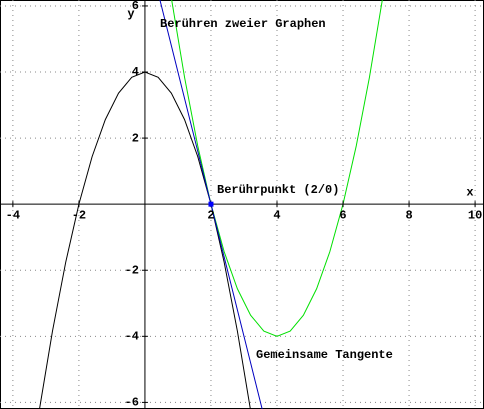 Image resolution: width=484 pixels, height=409 pixels. Describe the element at coordinates (469, 192) in the screenshot. I see `x-axis-label: x` at that location.